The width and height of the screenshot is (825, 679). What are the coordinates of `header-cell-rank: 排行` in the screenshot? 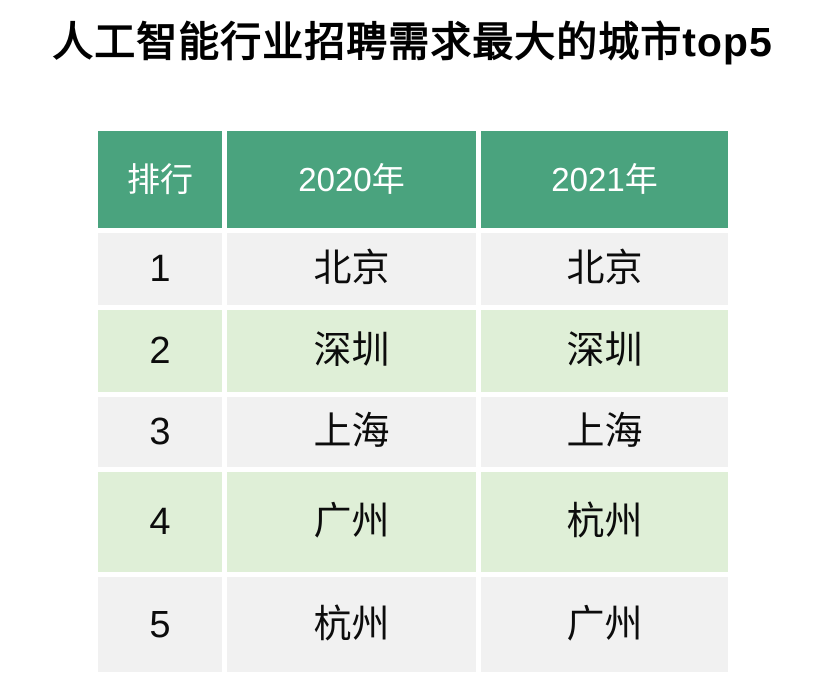 It's located at (160, 179).